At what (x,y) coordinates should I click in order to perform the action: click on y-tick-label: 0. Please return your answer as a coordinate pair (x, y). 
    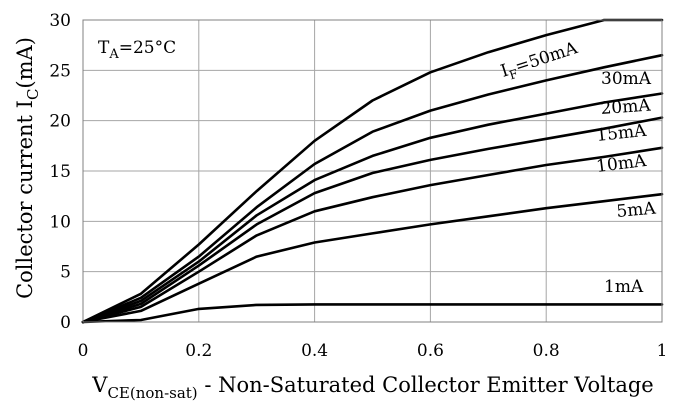
    Looking at the image, I should click on (65, 323).